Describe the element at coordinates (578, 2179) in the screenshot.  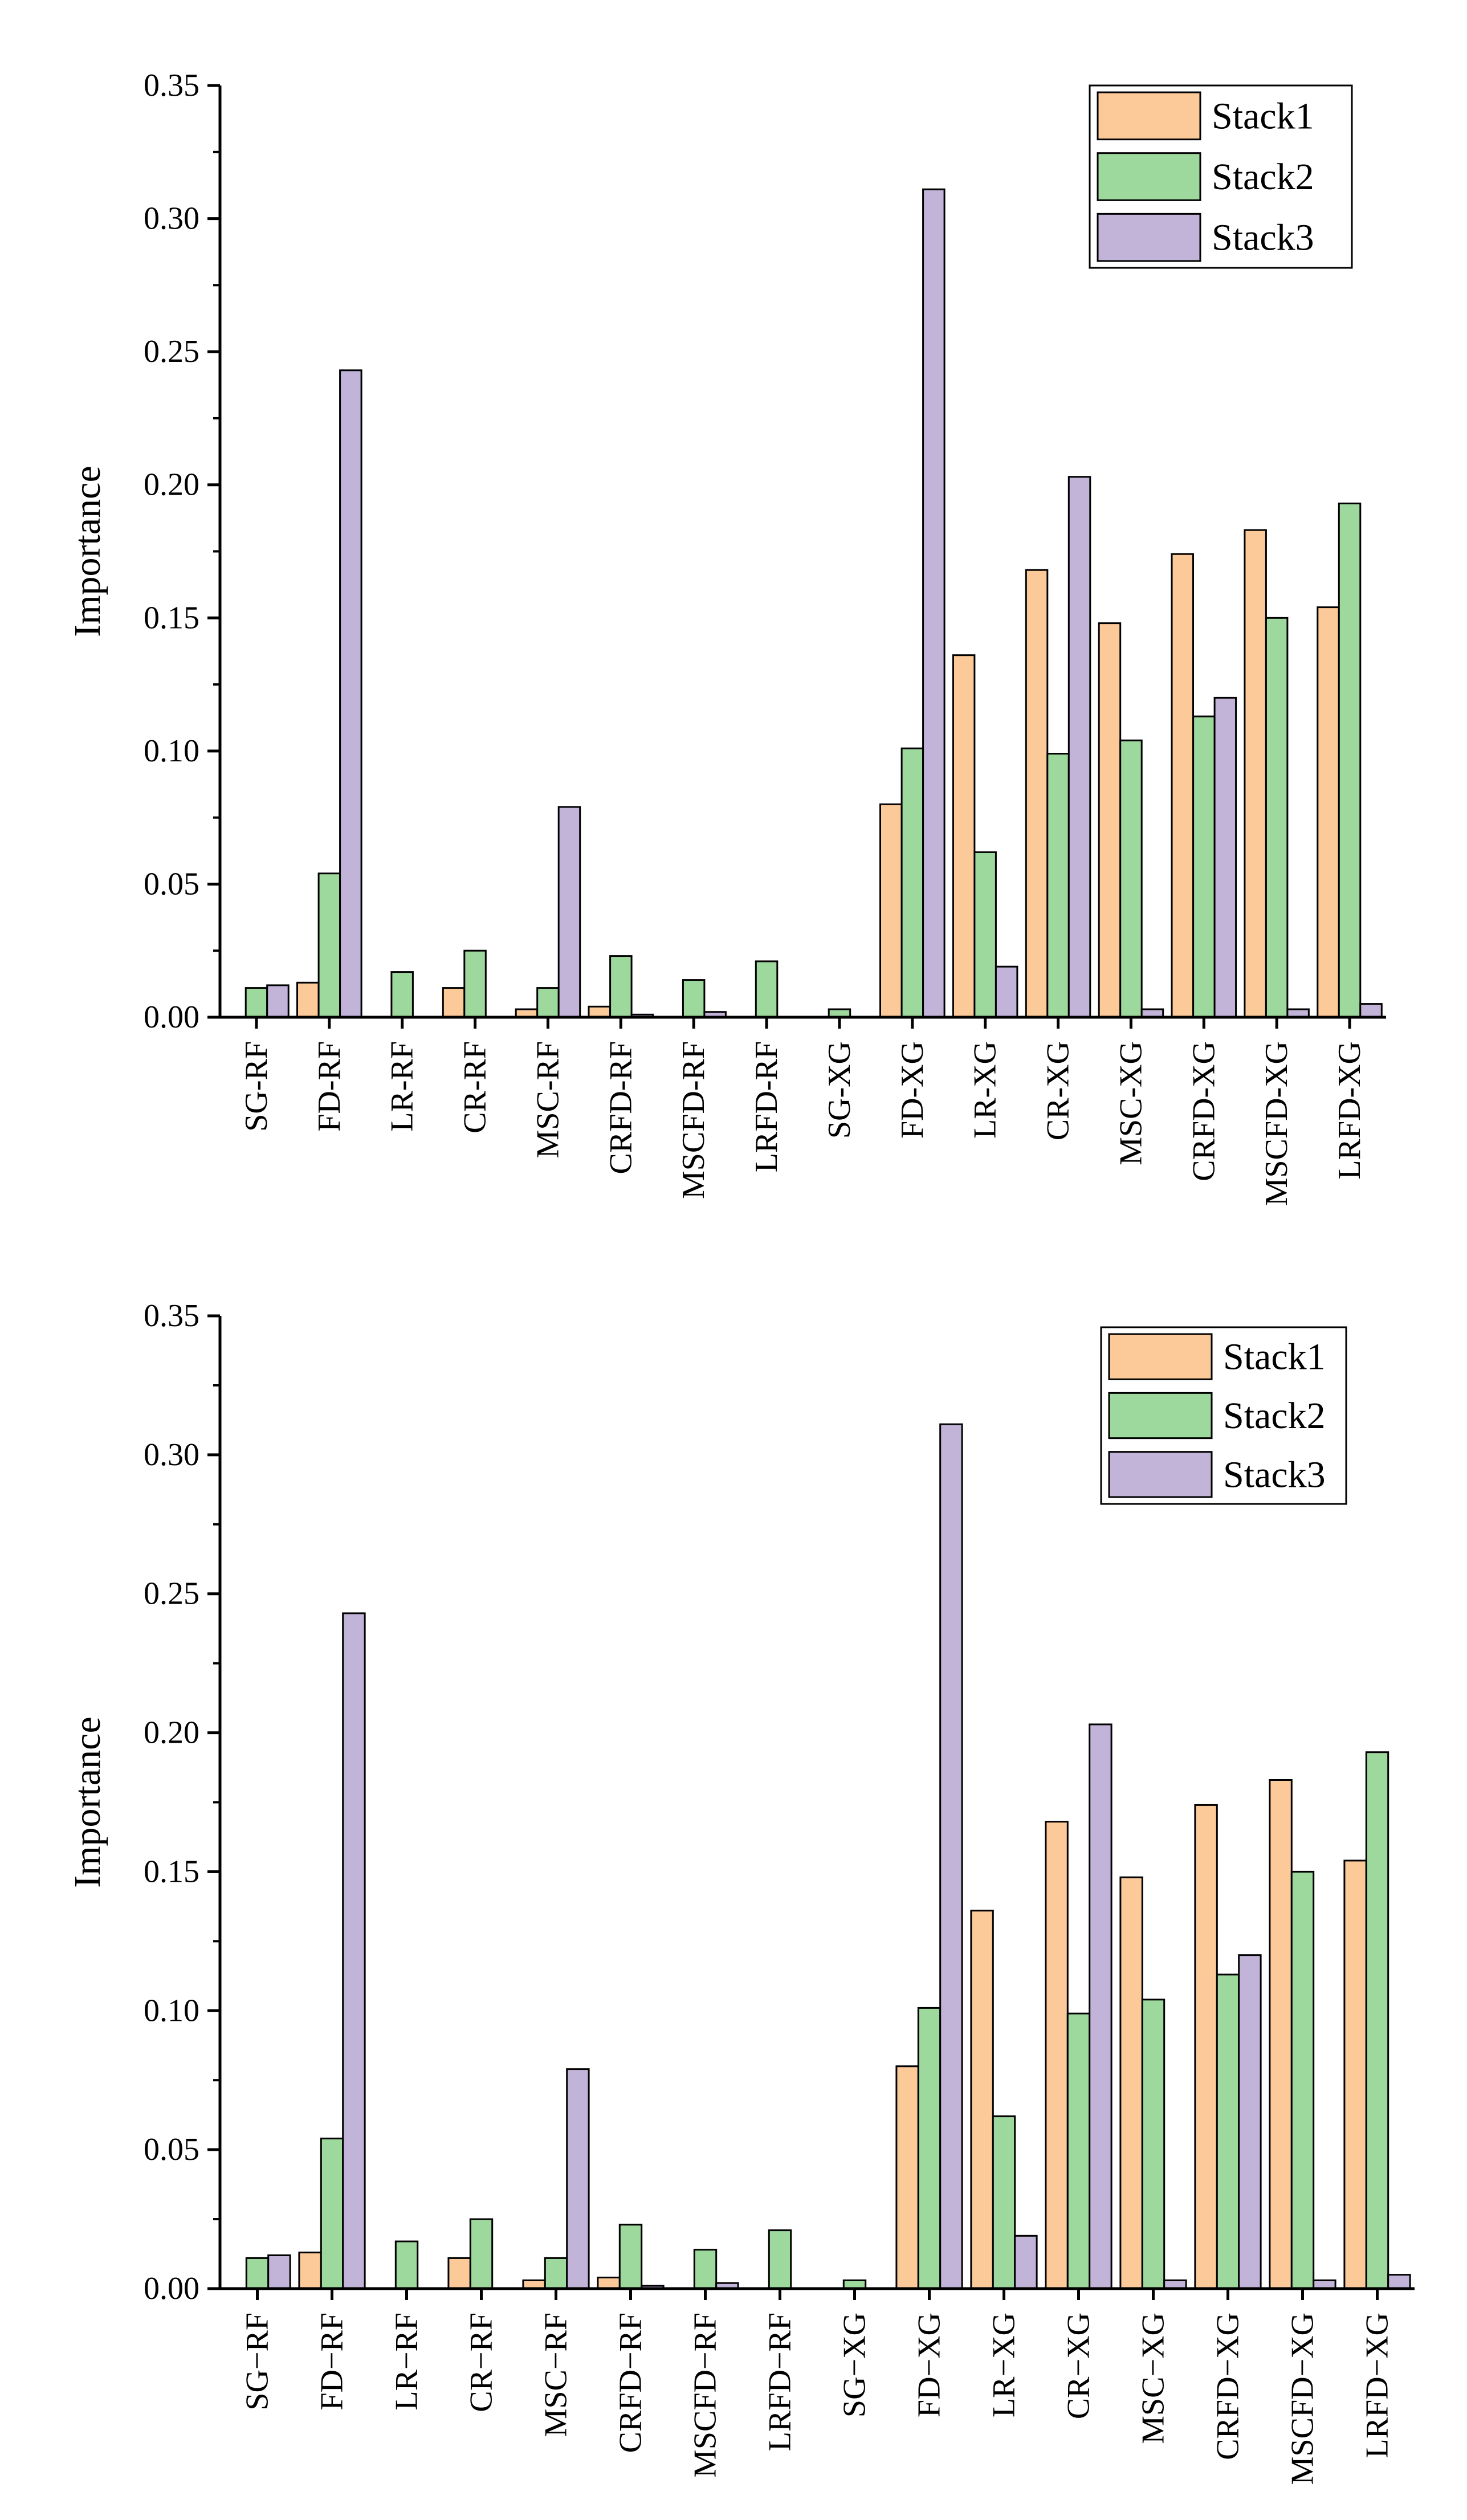
I see `bar-stack3-msc-rf` at that location.